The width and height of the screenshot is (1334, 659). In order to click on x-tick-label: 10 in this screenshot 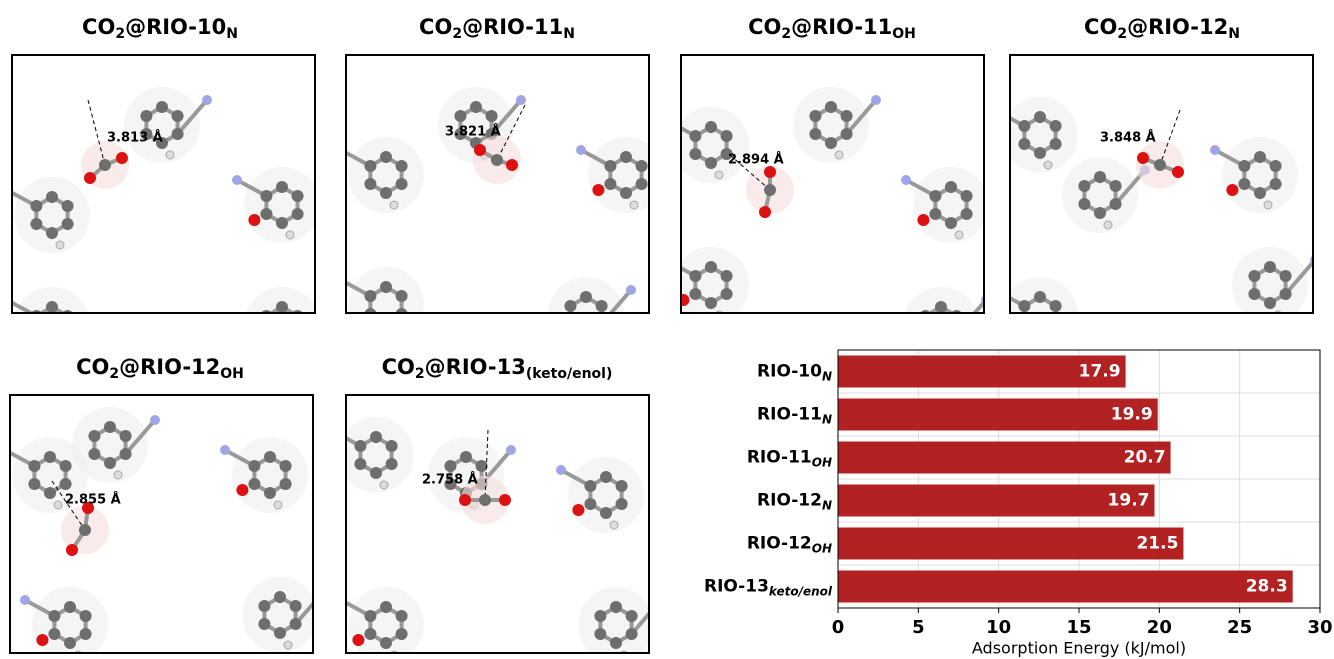, I will do `click(998, 627)`.